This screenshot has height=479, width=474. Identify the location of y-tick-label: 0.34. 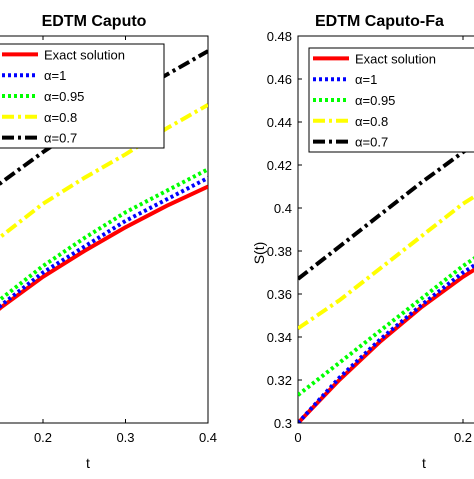
(279, 337).